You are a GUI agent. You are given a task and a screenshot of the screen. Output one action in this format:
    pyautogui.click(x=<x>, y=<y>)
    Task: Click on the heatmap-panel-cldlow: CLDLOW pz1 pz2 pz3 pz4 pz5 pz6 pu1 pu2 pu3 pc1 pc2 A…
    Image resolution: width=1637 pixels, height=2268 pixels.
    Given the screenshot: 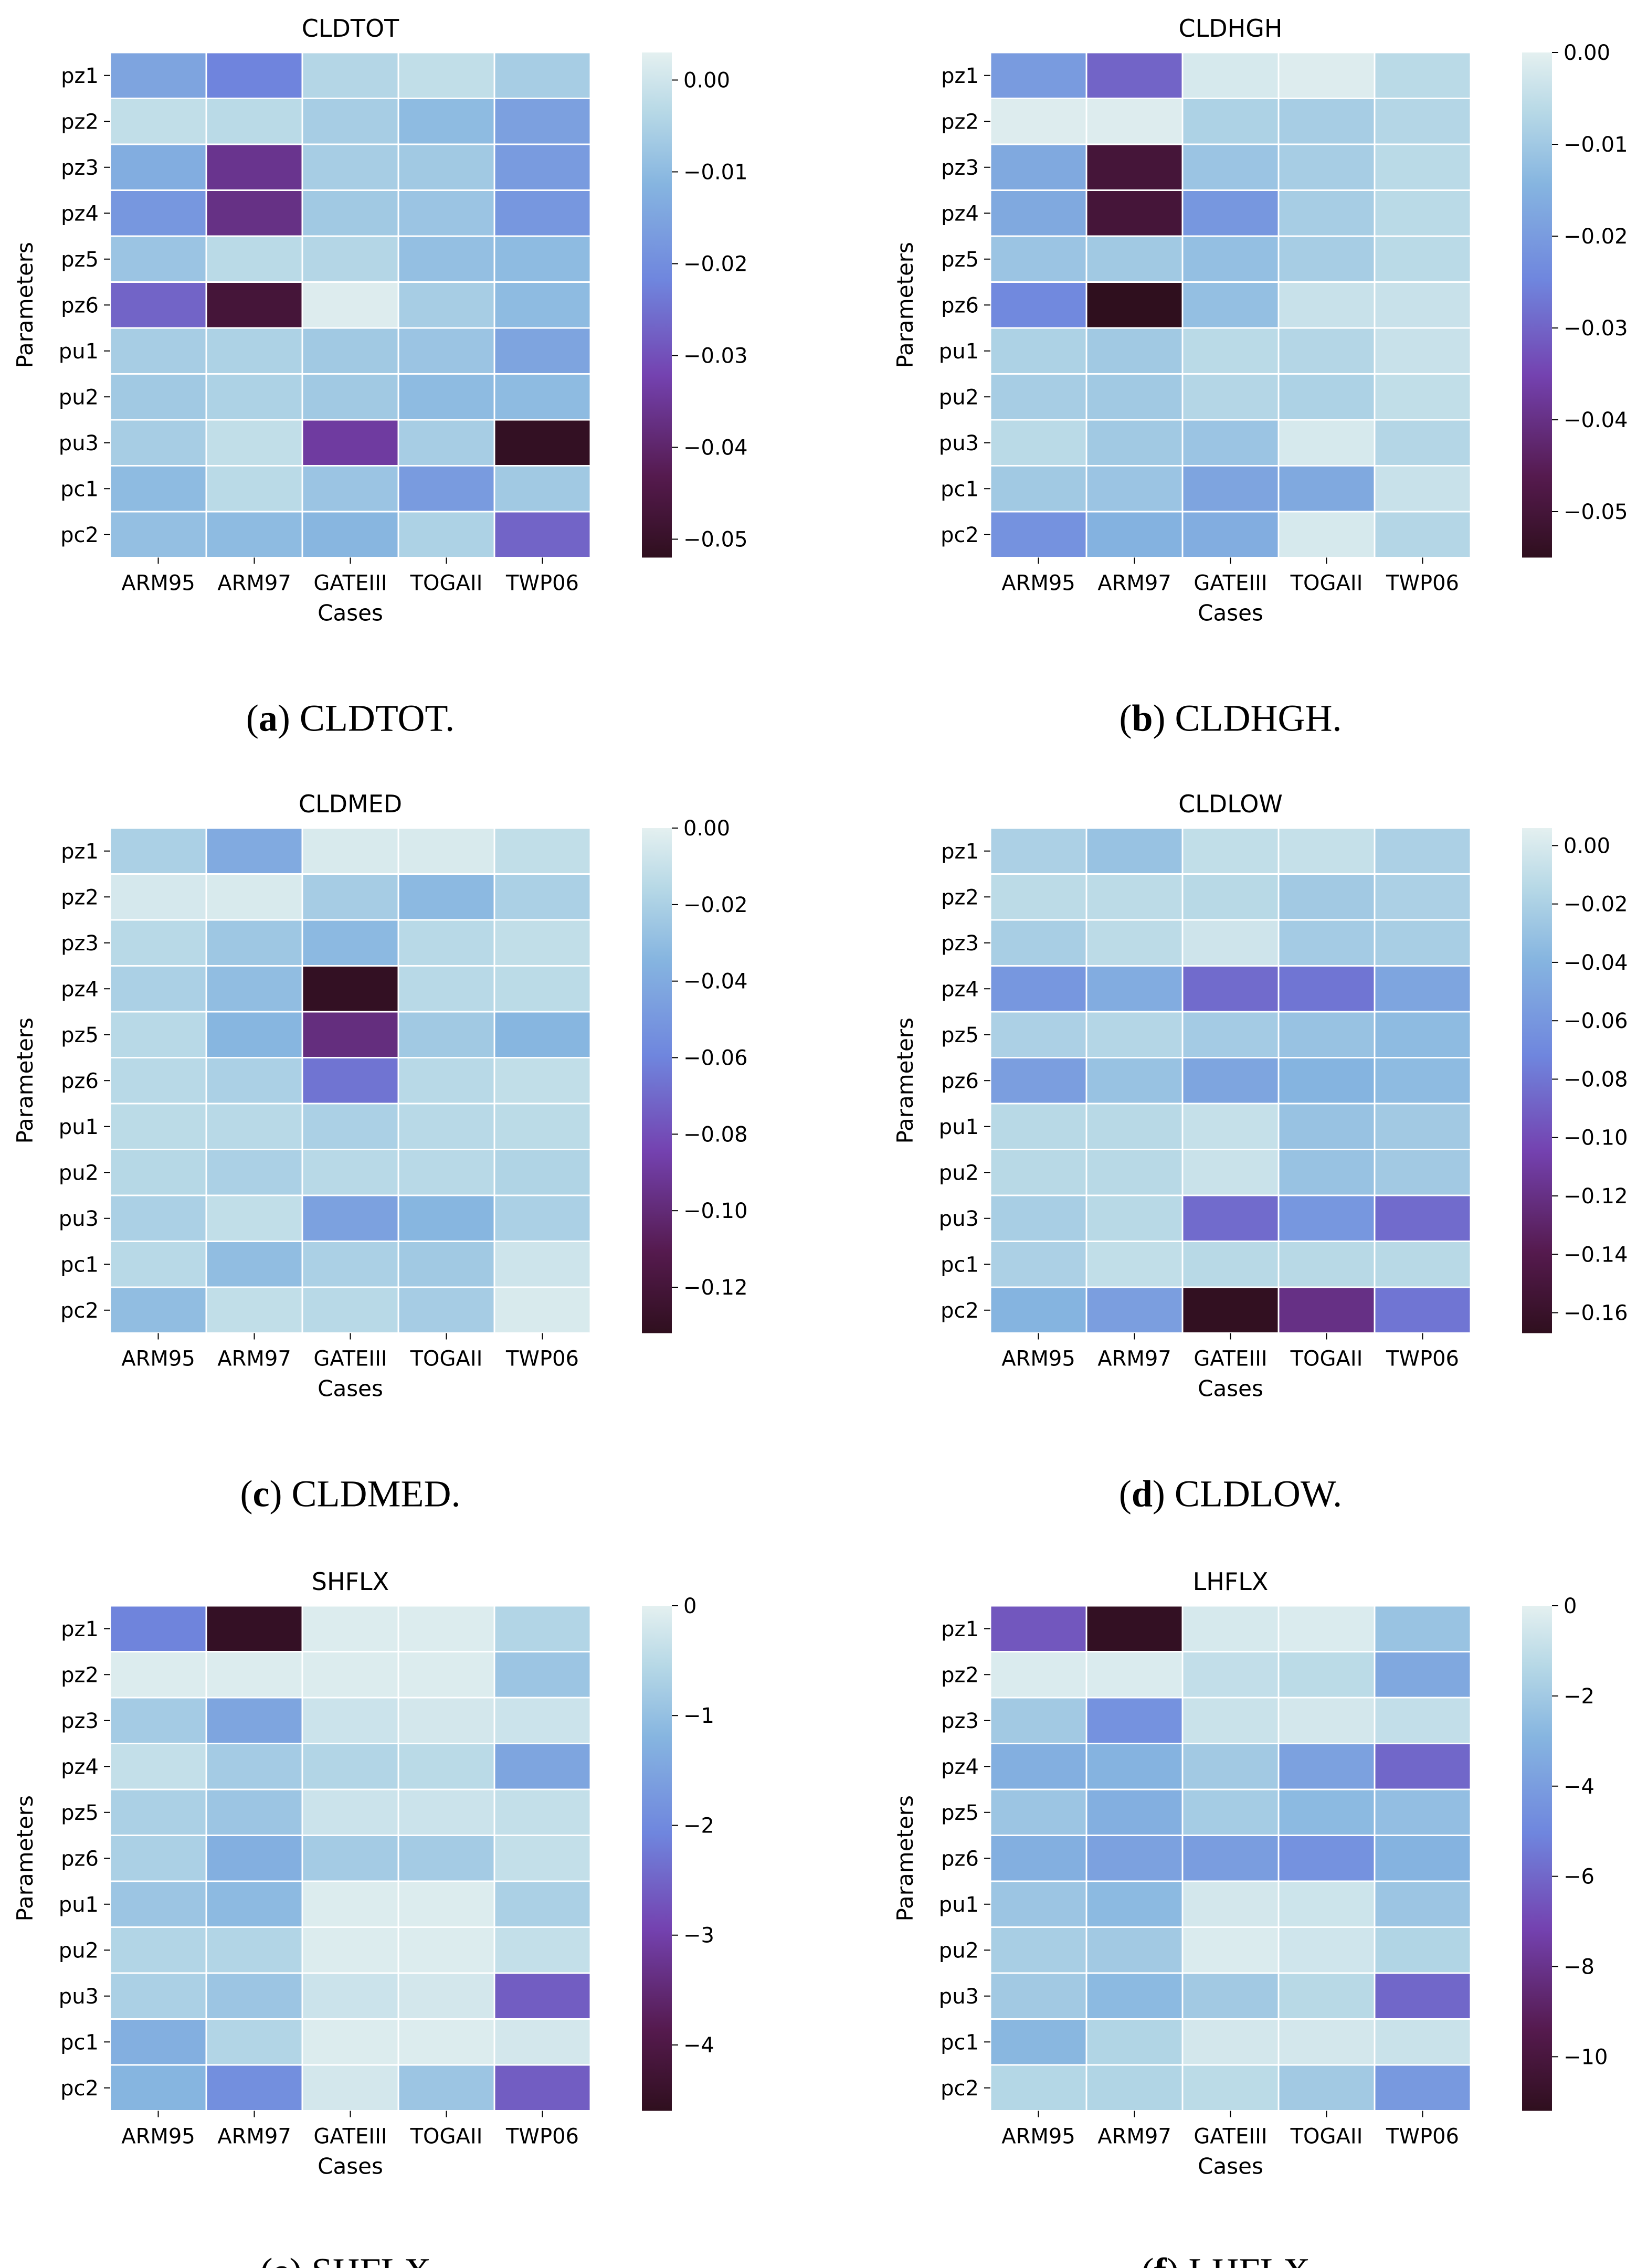 What is the action you would take?
    pyautogui.click(x=1260, y=1153)
    